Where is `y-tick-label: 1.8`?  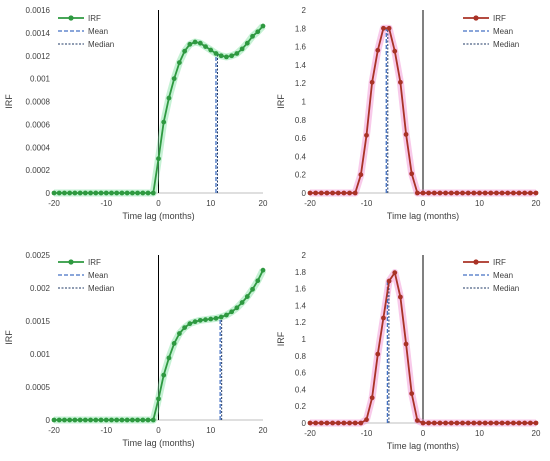 y-tick-label: 1.8 is located at coordinates (301, 272).